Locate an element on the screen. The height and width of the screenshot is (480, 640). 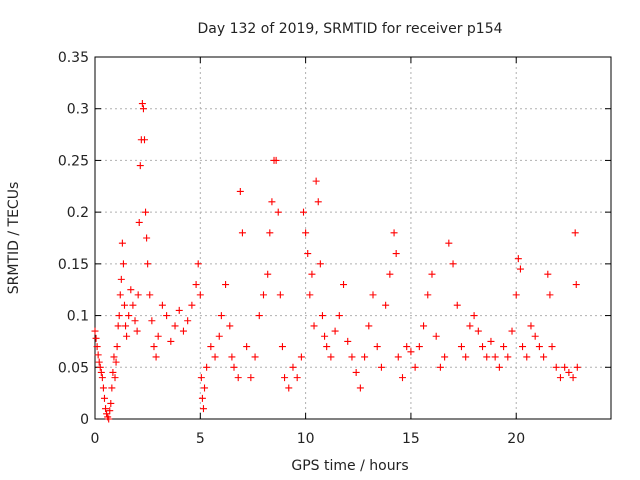
x-axis-title: GPS time / hours is located at coordinates (349, 466).